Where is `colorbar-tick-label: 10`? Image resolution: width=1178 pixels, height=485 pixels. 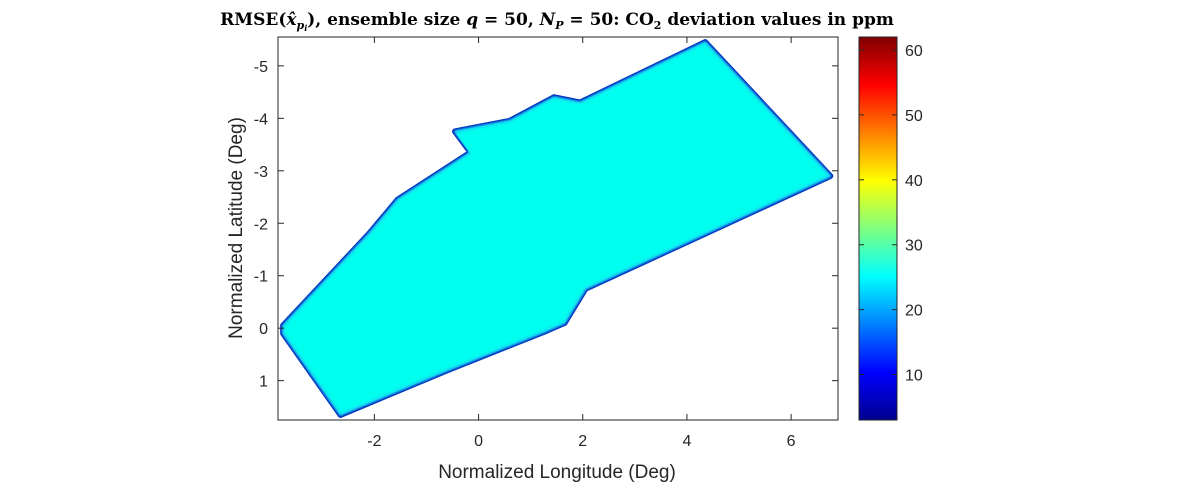
colorbar-tick-label: 10 is located at coordinates (914, 376).